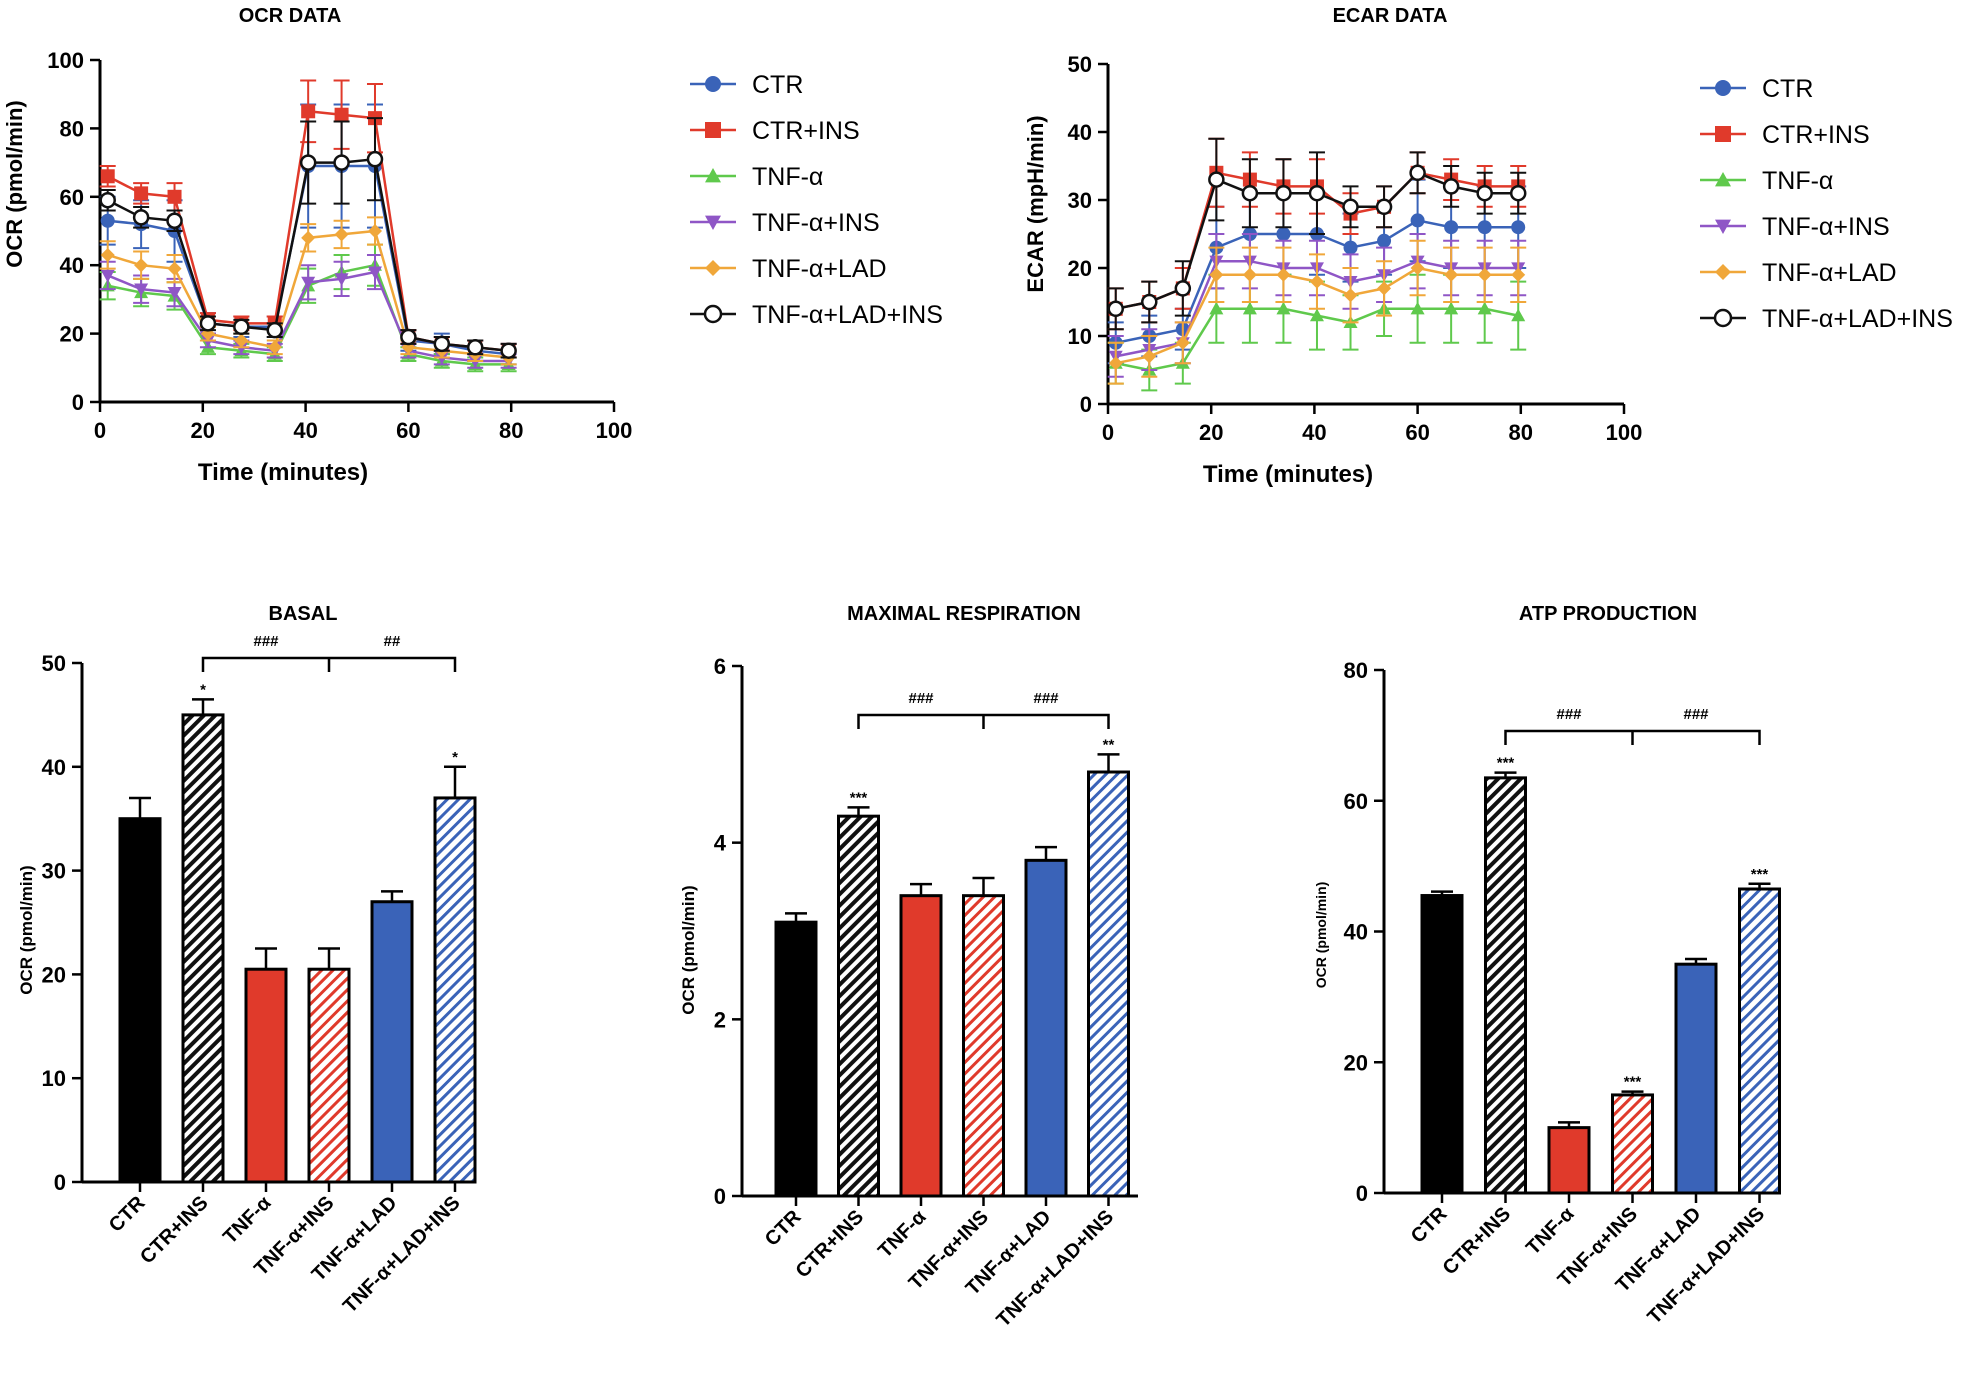 This screenshot has width=1975, height=1376. I want to click on chart-title: OCR DATA, so click(290, 16).